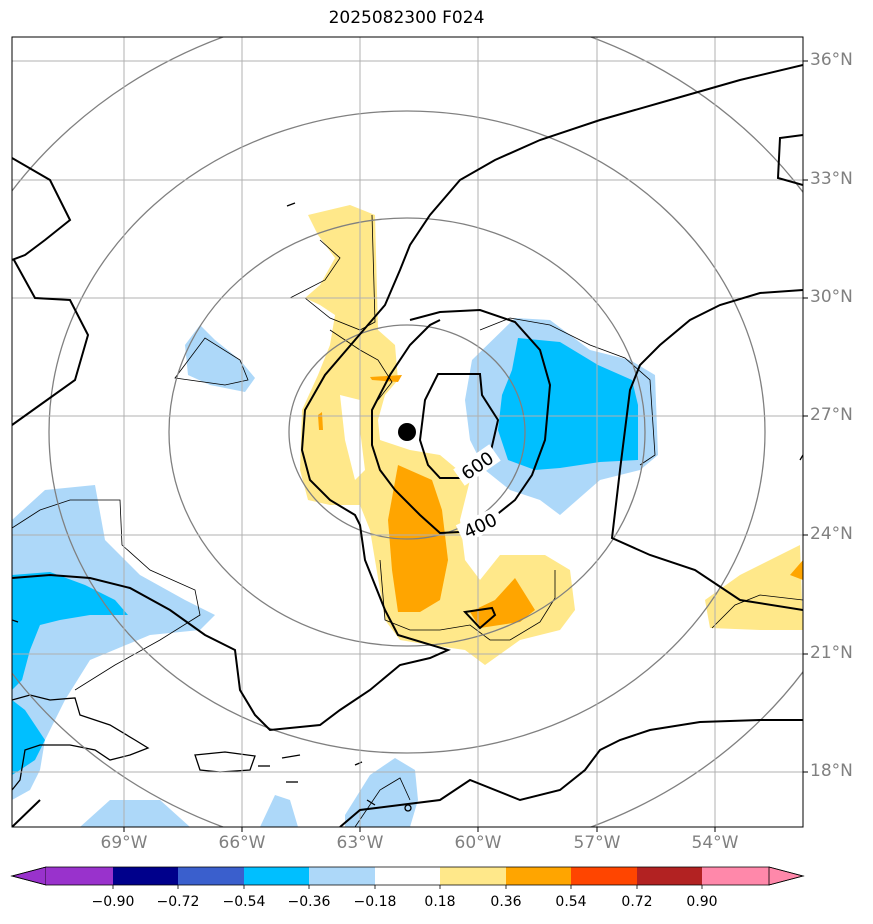 This screenshot has width=873, height=924. What do you see at coordinates (360, 843) in the screenshot?
I see `lon-label-63w: 63°W` at bounding box center [360, 843].